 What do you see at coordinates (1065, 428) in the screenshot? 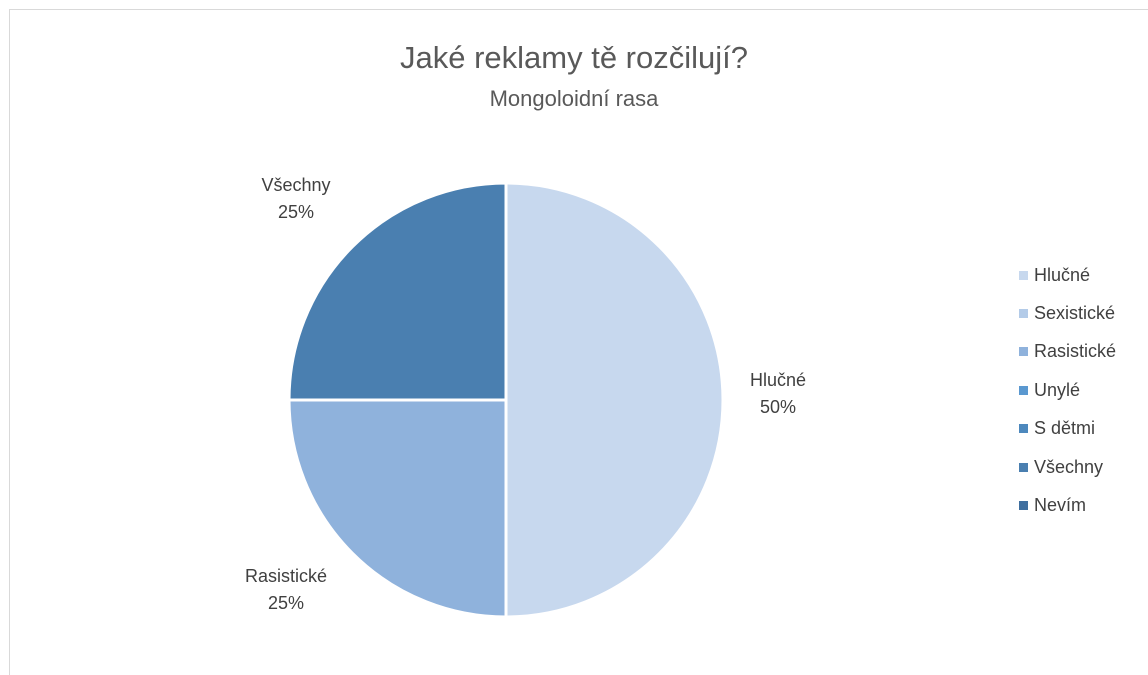
I see `legend-label: S dětmi` at bounding box center [1065, 428].